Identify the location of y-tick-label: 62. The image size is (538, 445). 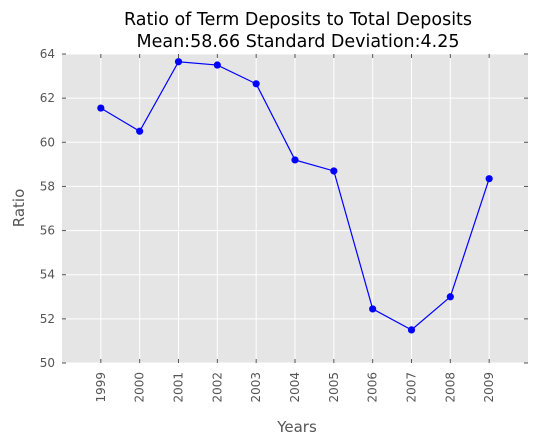
(47, 98).